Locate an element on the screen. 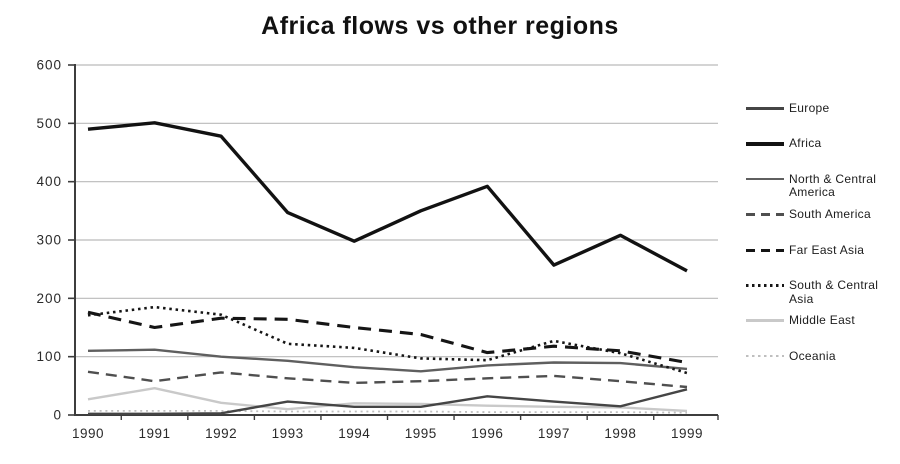  series-line-europe is located at coordinates (388, 401).